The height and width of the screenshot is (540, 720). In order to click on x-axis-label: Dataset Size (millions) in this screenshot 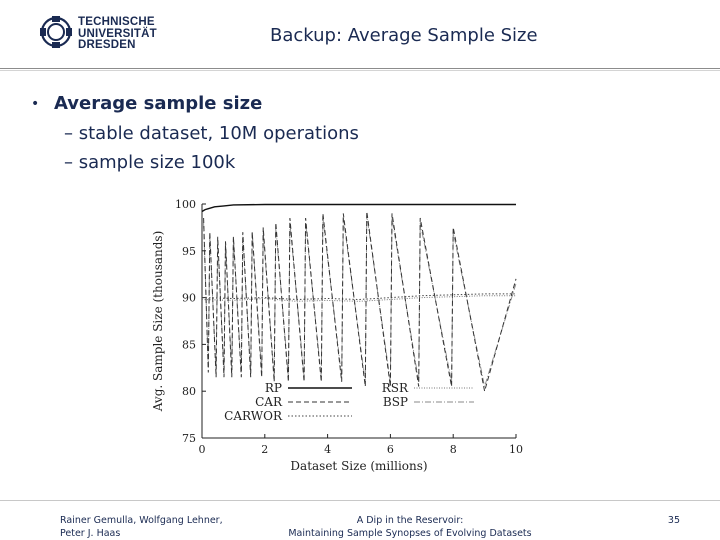, I will do `click(358, 466)`.